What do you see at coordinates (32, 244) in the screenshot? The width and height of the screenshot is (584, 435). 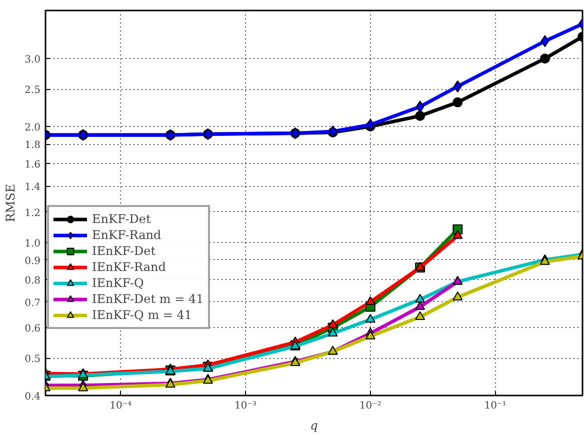 I see `y-tick-label: 1.0` at bounding box center [32, 244].